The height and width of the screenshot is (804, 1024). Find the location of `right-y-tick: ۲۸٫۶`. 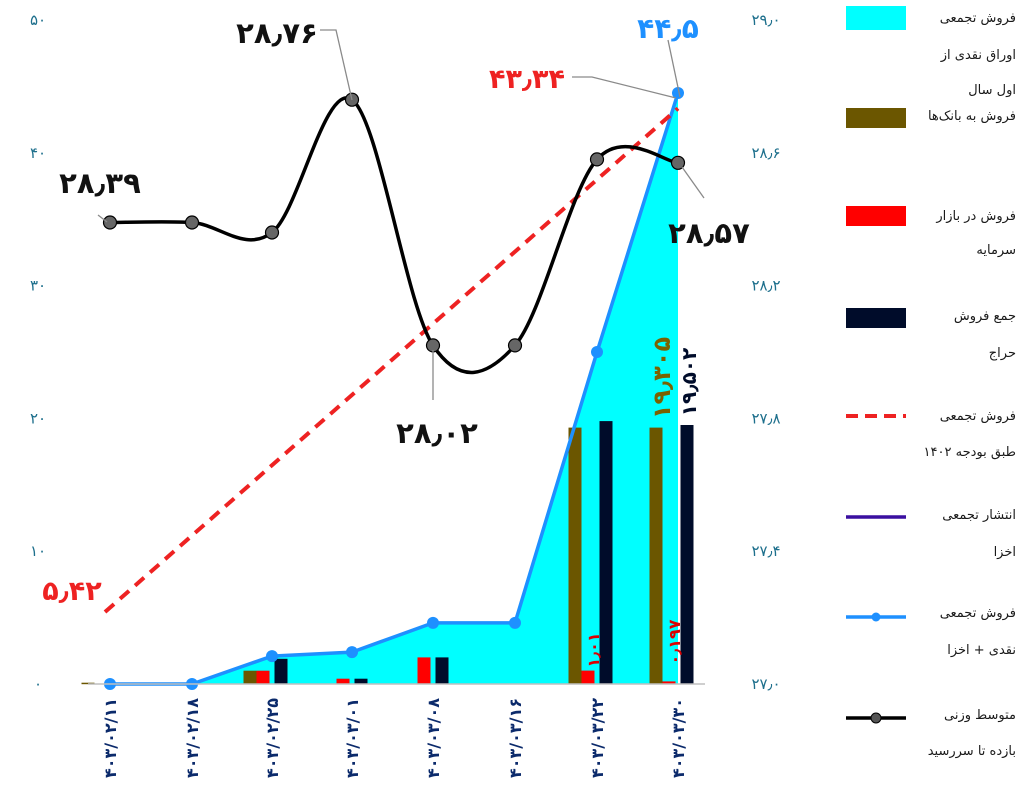

right-y-tick: ۲۸٫۶ is located at coordinates (765, 153).